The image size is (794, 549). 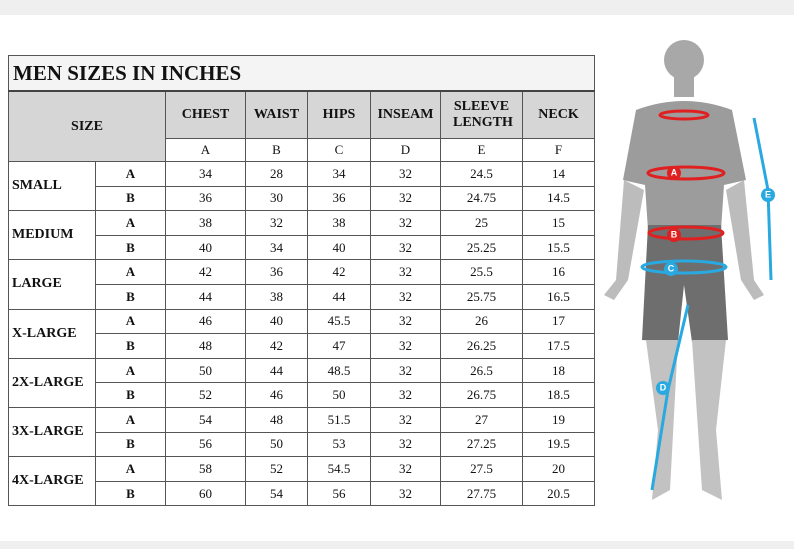 I want to click on val: 14.5, so click(x=558, y=198).